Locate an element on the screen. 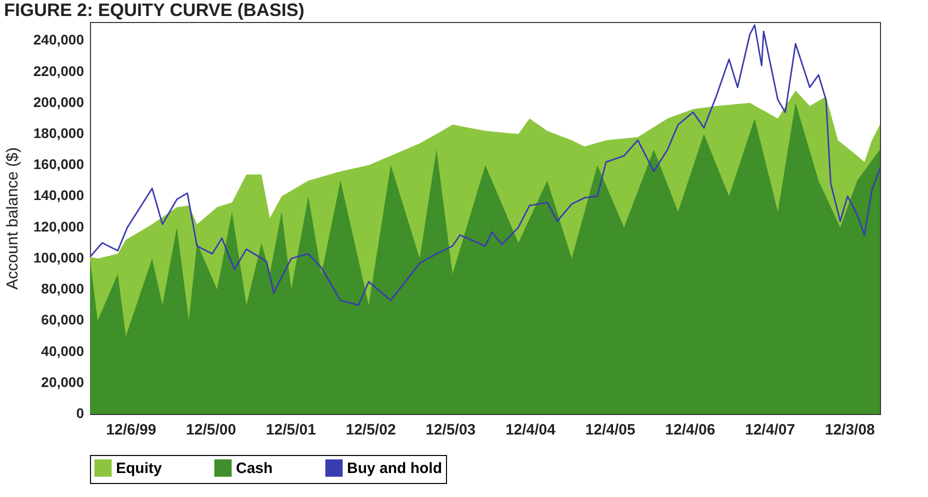 Image resolution: width=928 pixels, height=497 pixels. y-tick-label: 180,000 is located at coordinates (58, 133).